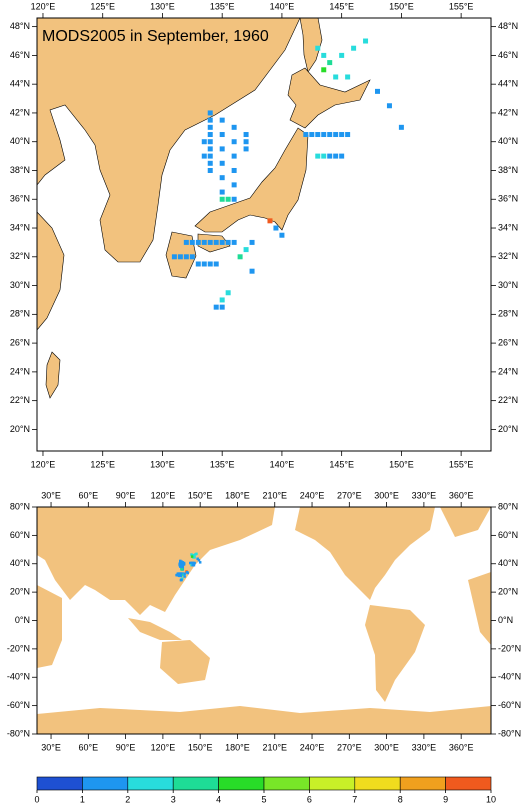 The width and height of the screenshot is (529, 808). What do you see at coordinates (491, 799) in the screenshot?
I see `colorbar-label: 10` at bounding box center [491, 799].